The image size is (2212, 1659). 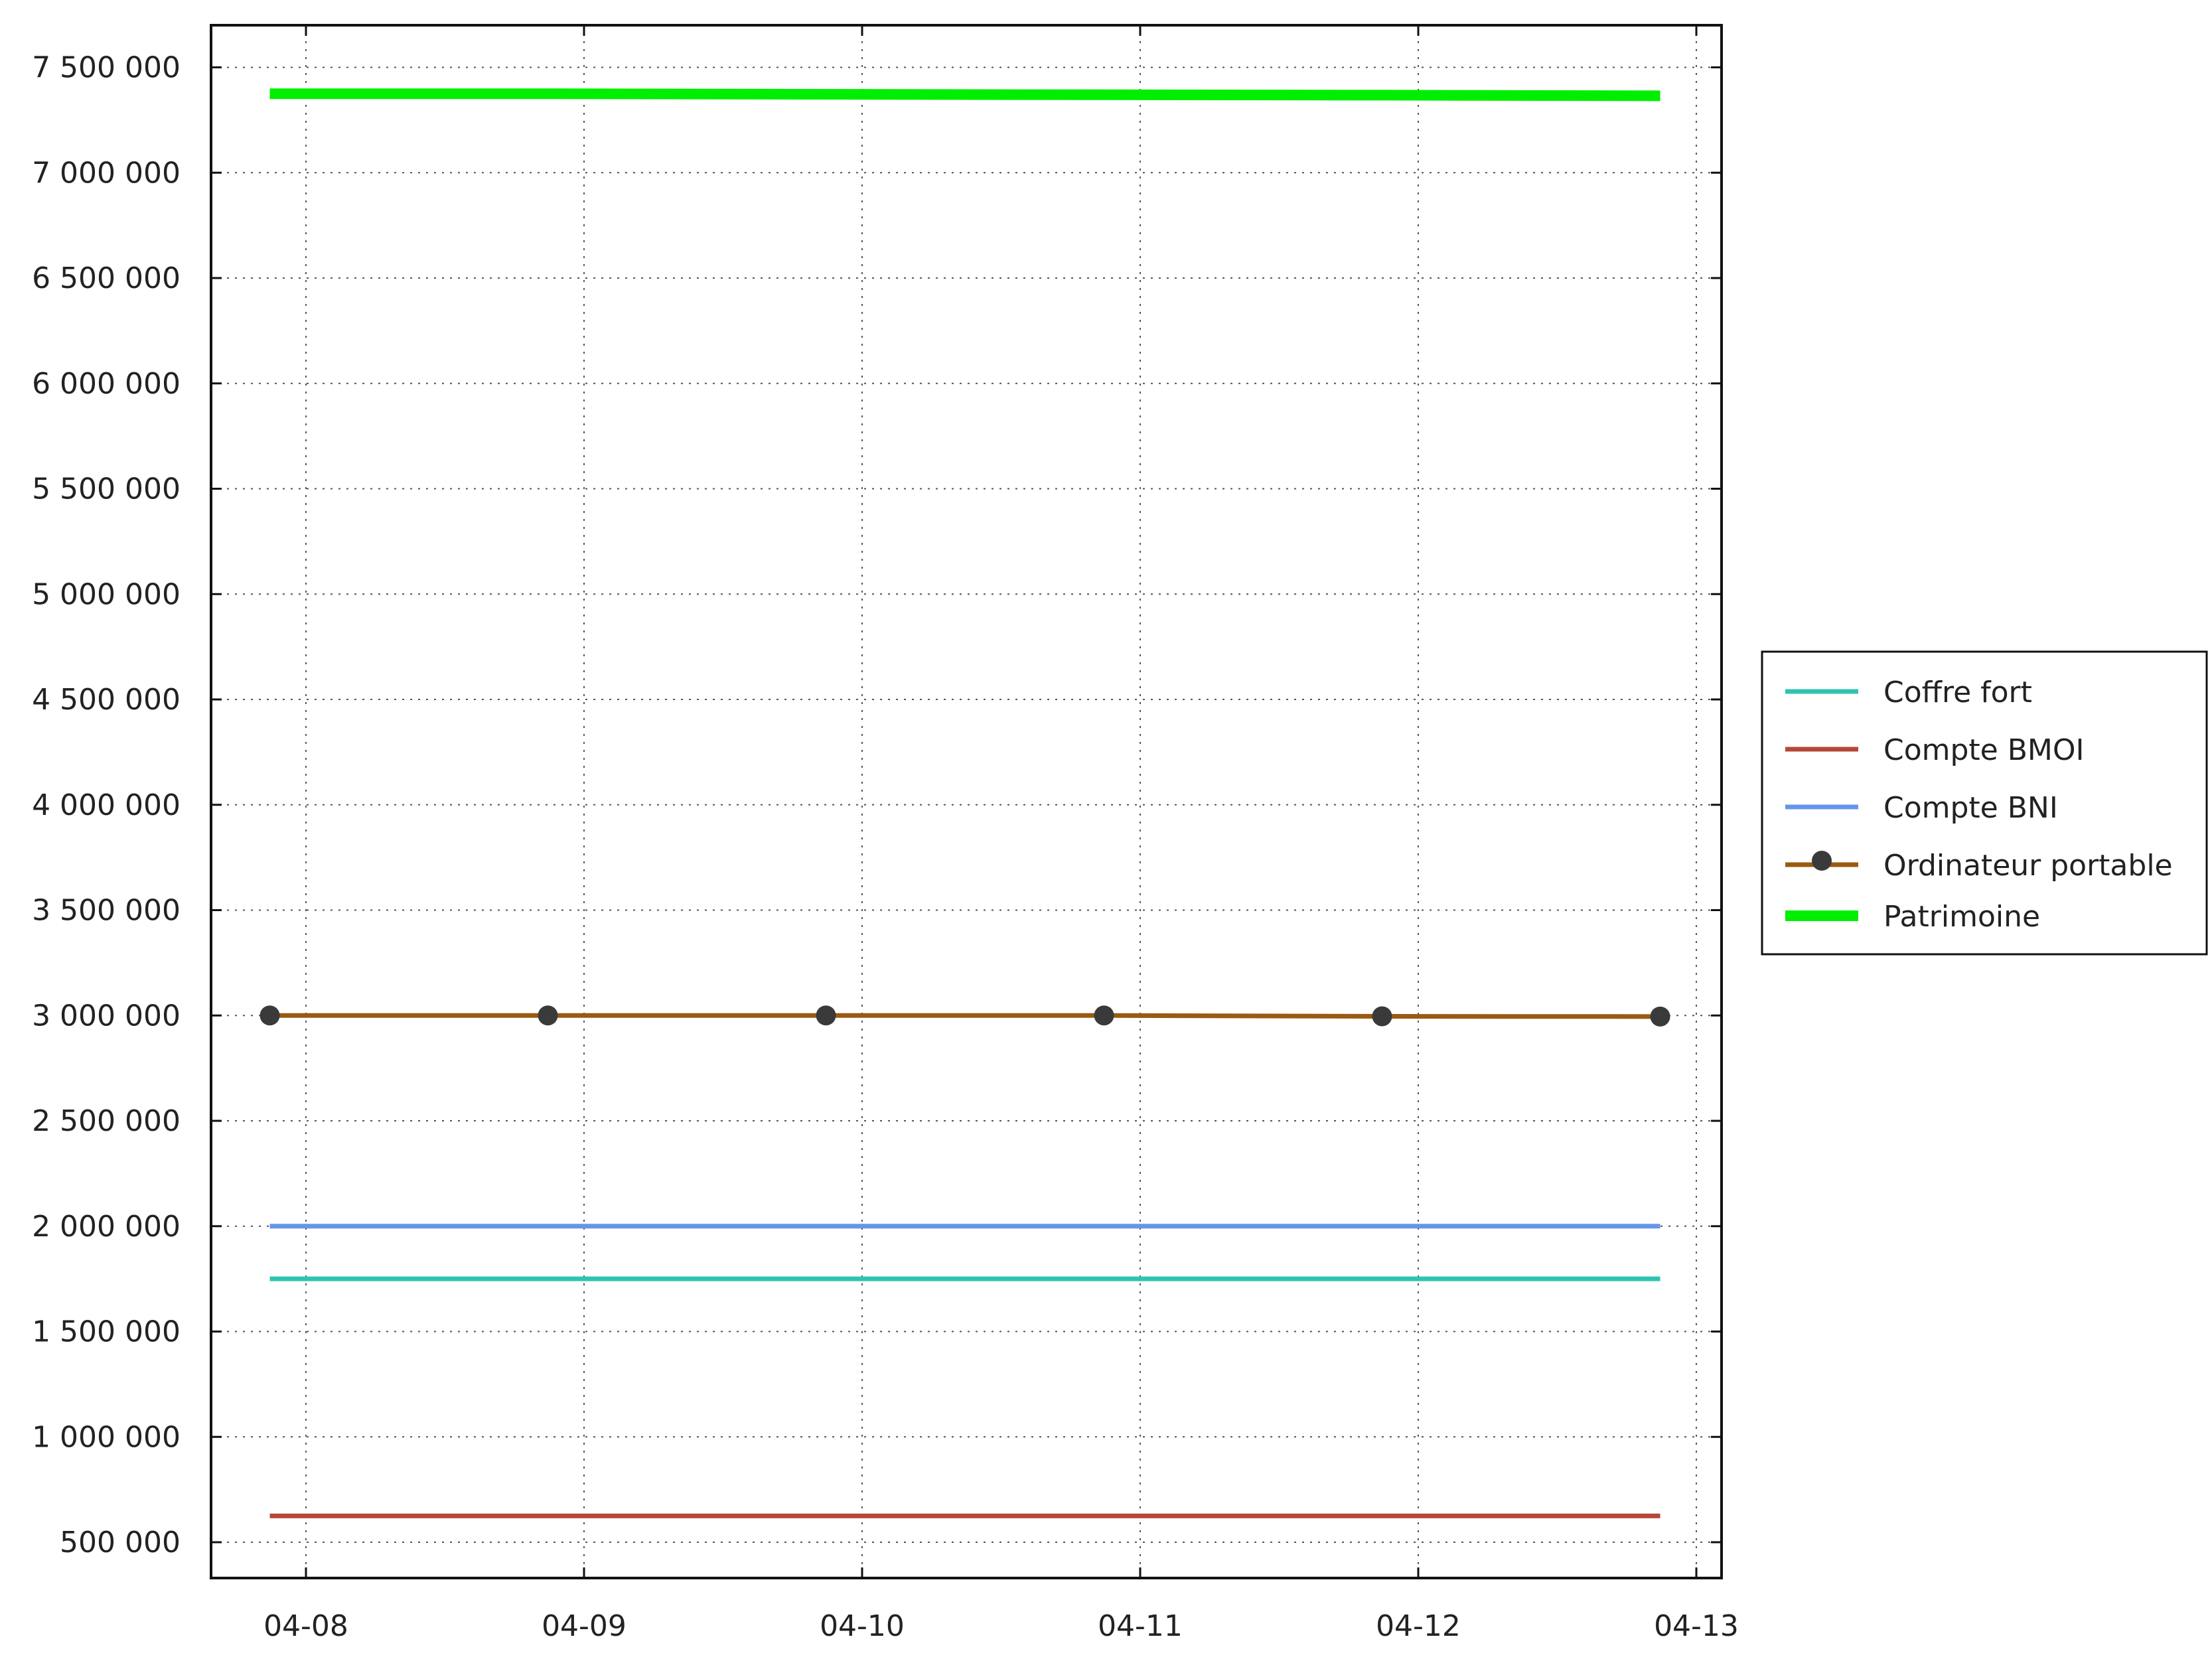 What do you see at coordinates (107, 1332) in the screenshot?
I see `y-tick-label: 1 500 000` at bounding box center [107, 1332].